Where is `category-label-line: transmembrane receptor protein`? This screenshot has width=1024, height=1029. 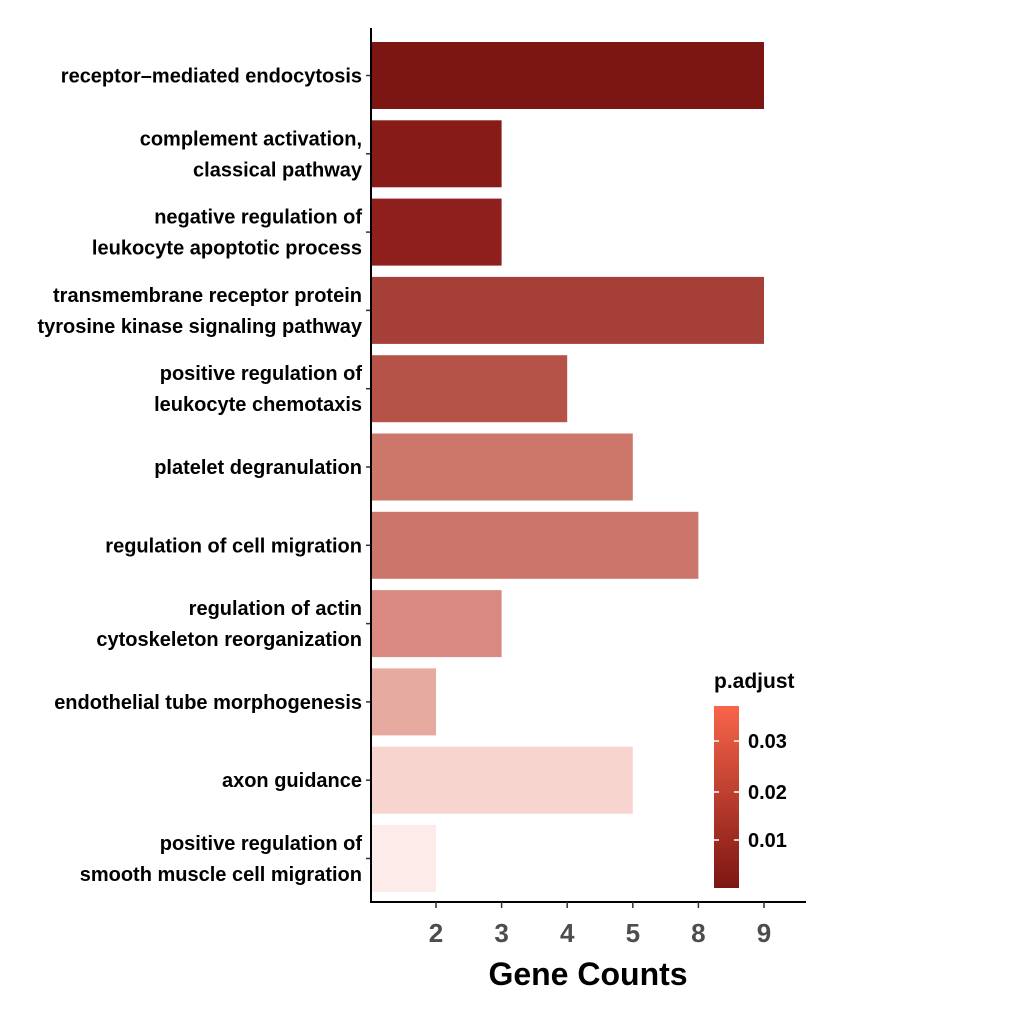
category-label-line: transmembrane receptor protein is located at coordinates (207, 296).